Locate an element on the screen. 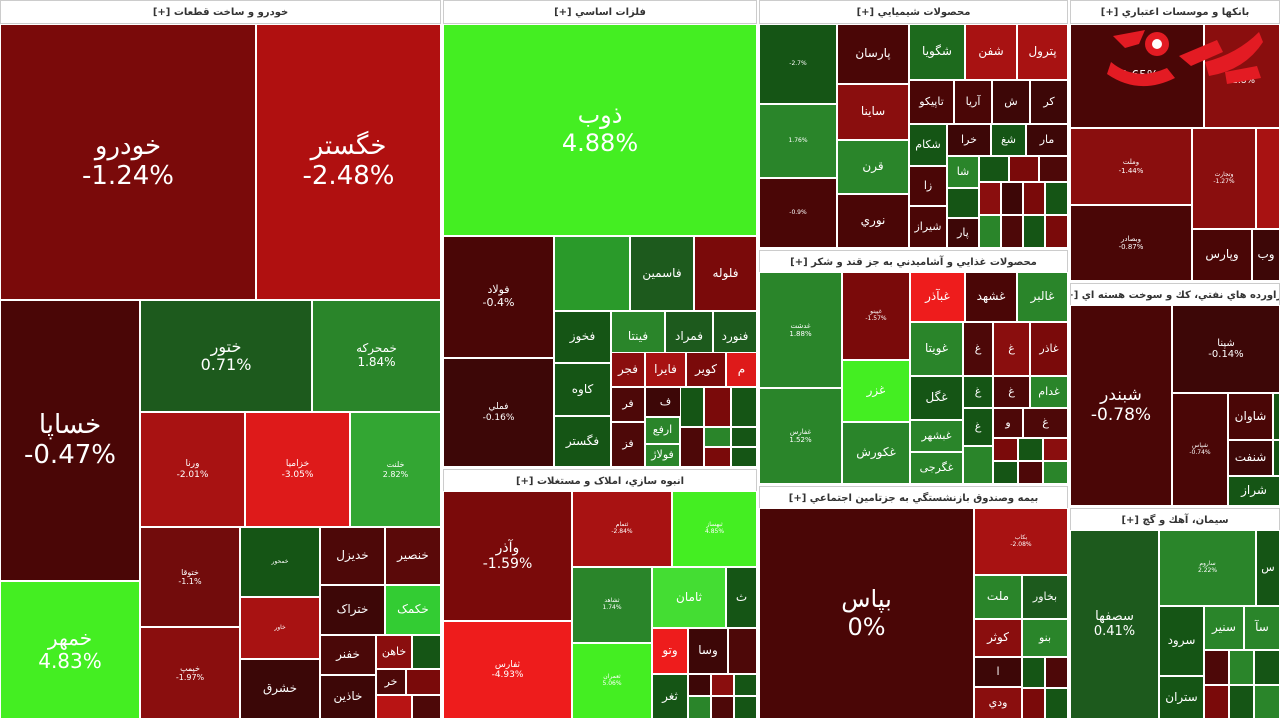  tile-chem-11: آریا is located at coordinates (973, 102).